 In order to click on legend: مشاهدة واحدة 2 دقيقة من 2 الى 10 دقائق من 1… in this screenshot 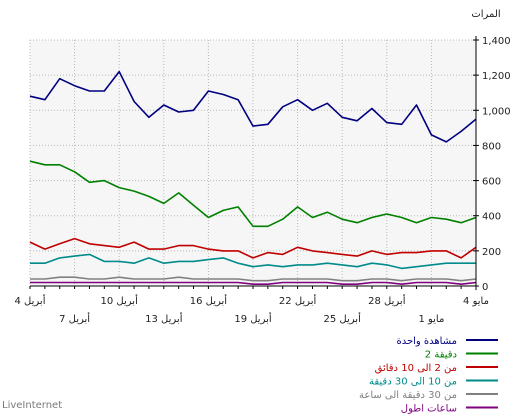, I will do `click(428, 375)`.